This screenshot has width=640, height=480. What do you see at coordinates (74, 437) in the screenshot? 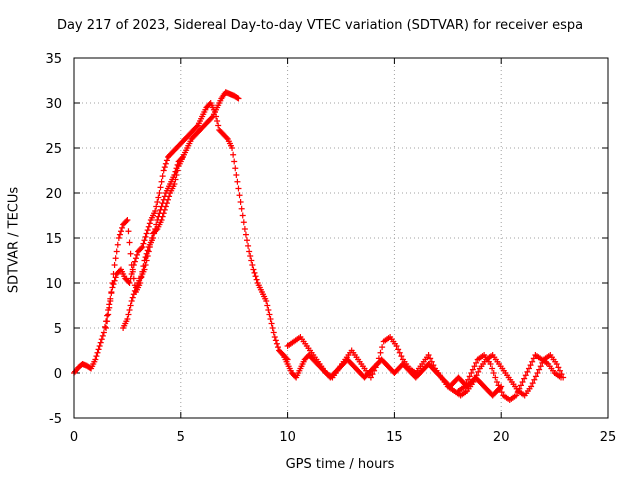
I see `x-tick-label: 0` at bounding box center [74, 437].